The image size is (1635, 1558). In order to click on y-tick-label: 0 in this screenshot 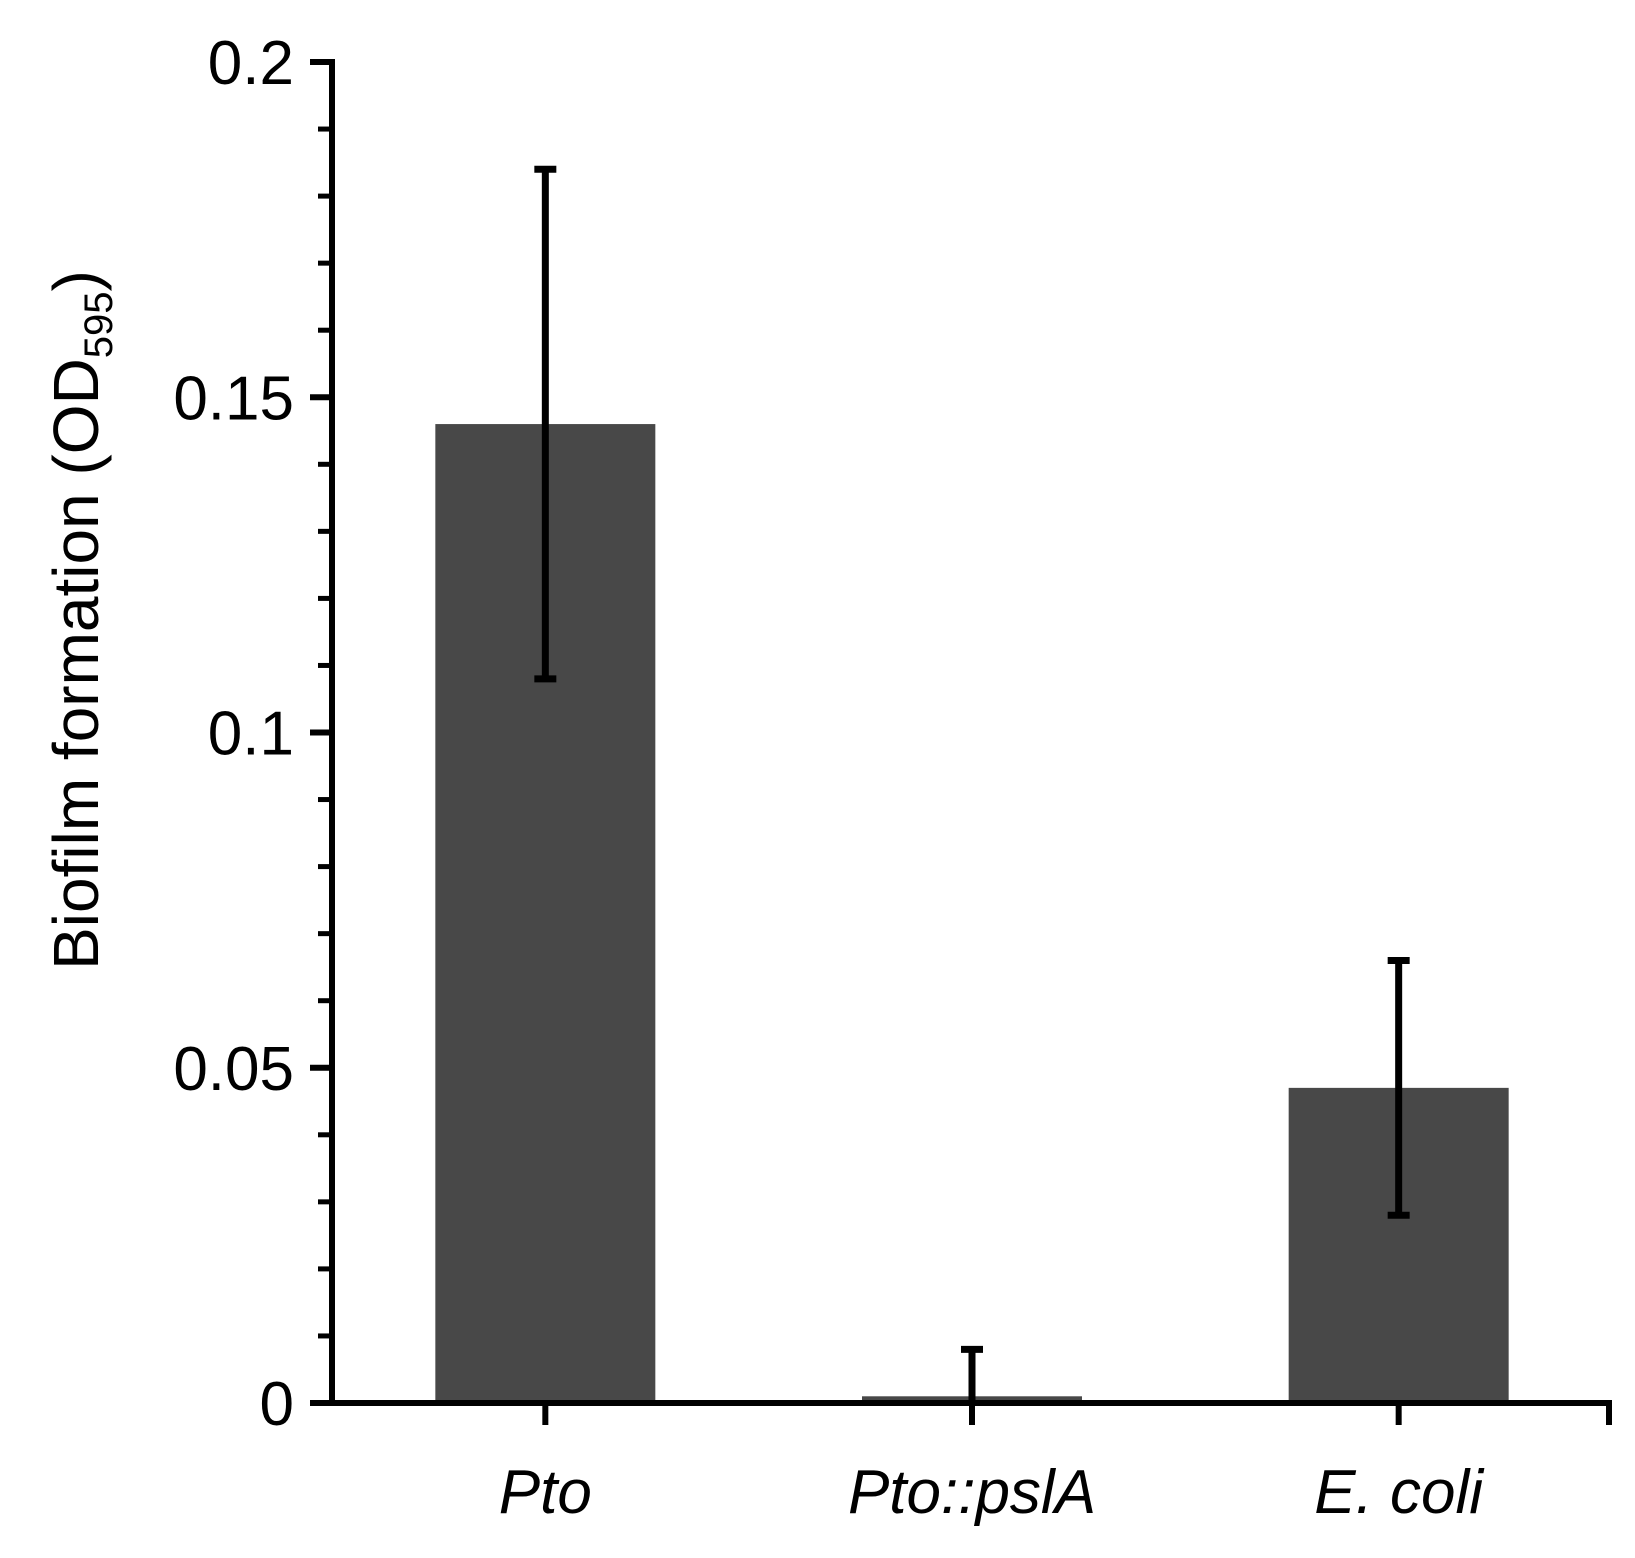, I will do `click(277, 1404)`.